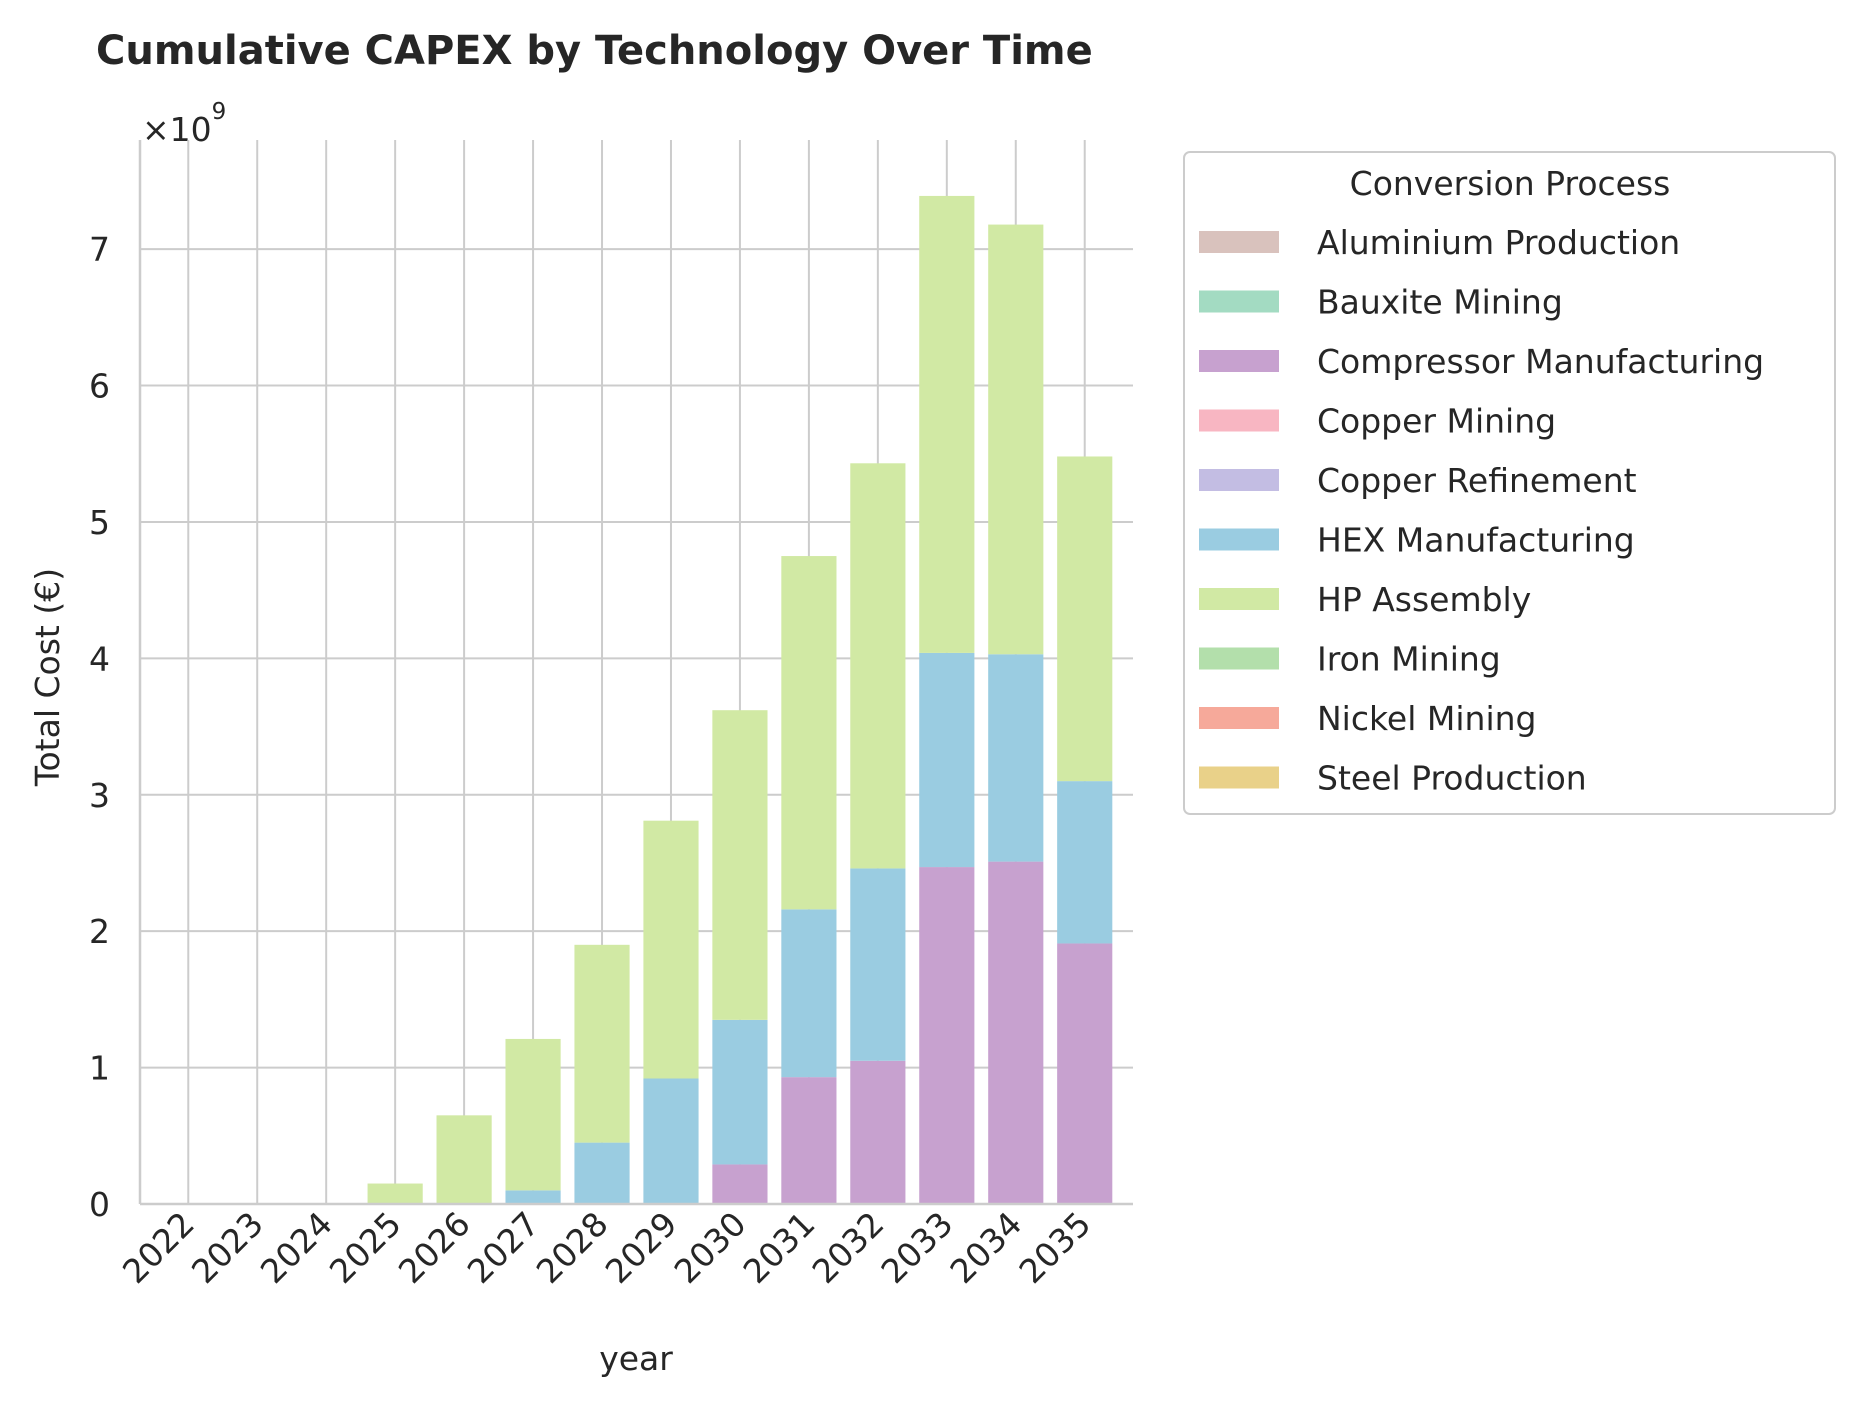  I want to click on x-tick-label: 2032, so click(848, 1247).